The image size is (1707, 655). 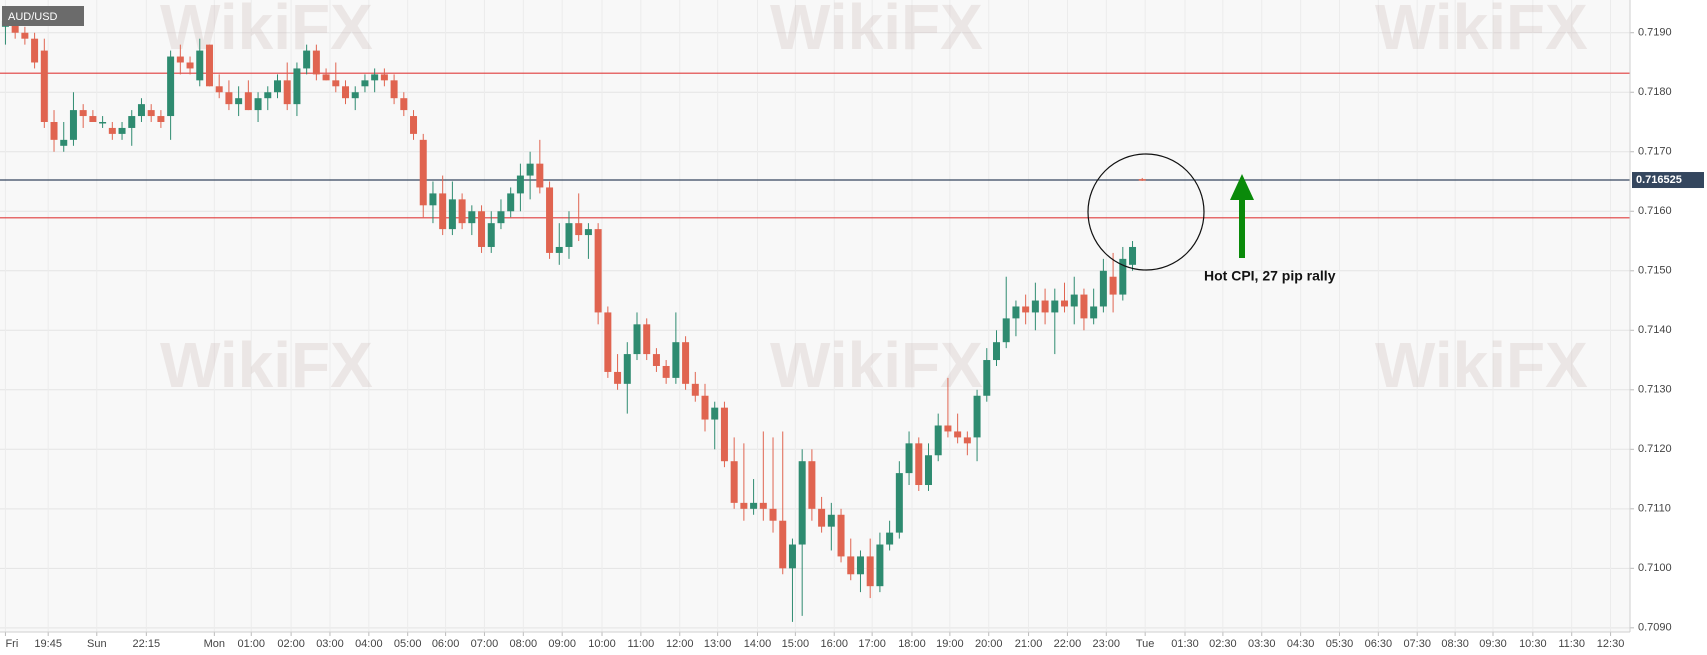 I want to click on x-tick-label: 11:30, so click(x=1571, y=644).